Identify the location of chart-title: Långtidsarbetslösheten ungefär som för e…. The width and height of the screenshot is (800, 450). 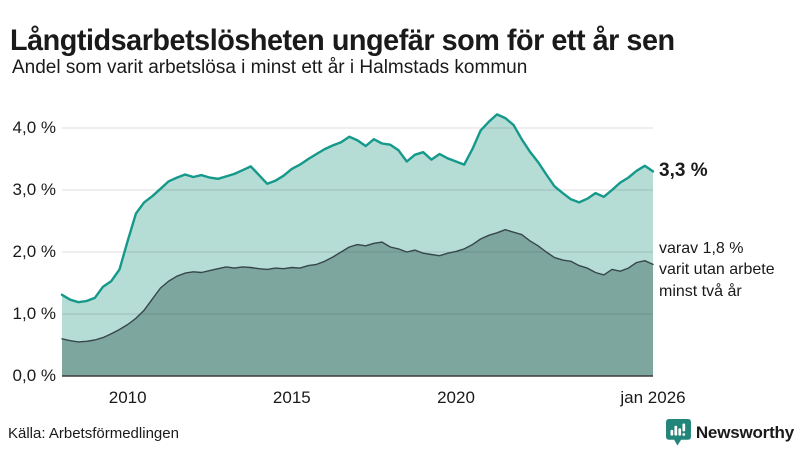
(342, 41).